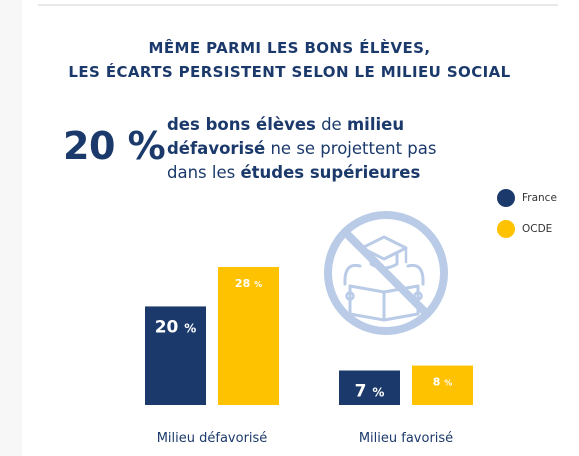 This screenshot has width=579, height=456. Describe the element at coordinates (443, 382) in the screenshot. I see `data-label-ocde-1: 8 %` at that location.